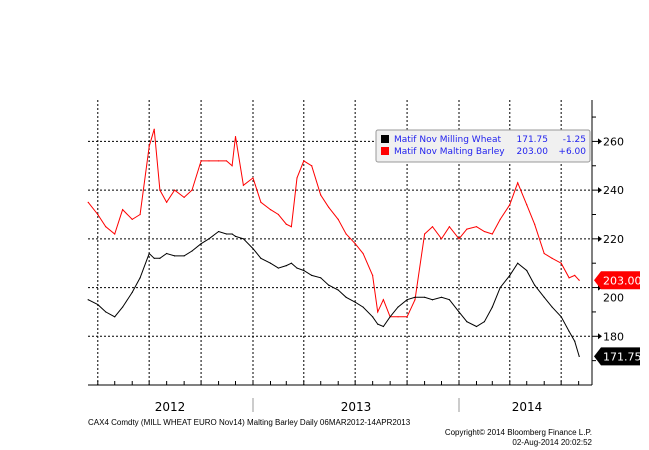 This screenshot has height=450, width=649. What do you see at coordinates (613, 141) in the screenshot?
I see `y-tick-label: 260` at bounding box center [613, 141].